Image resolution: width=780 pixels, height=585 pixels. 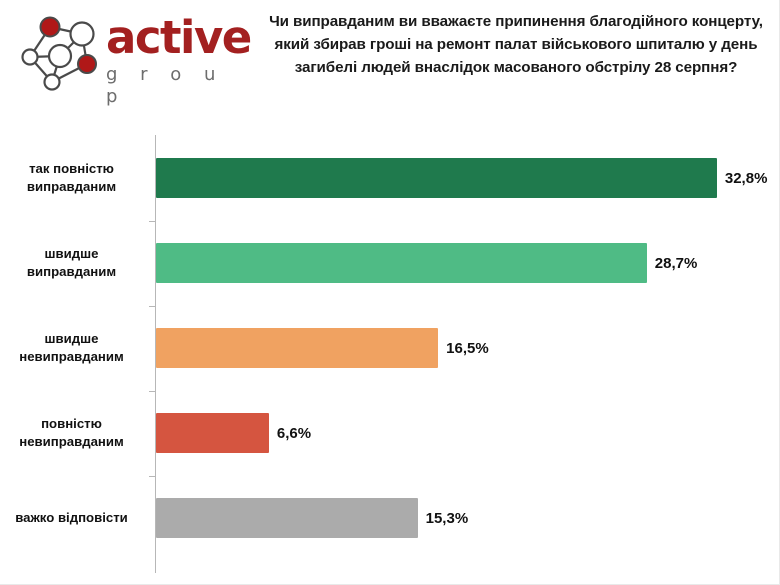 I want to click on brand-wordmark: active g r o u p, so click(x=180, y=61).